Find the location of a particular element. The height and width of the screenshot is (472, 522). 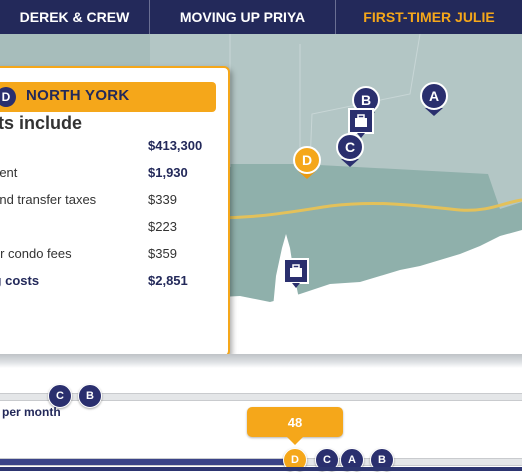

cost-row-condo-fees: e or condo fees $359 is located at coordinates (107, 257).